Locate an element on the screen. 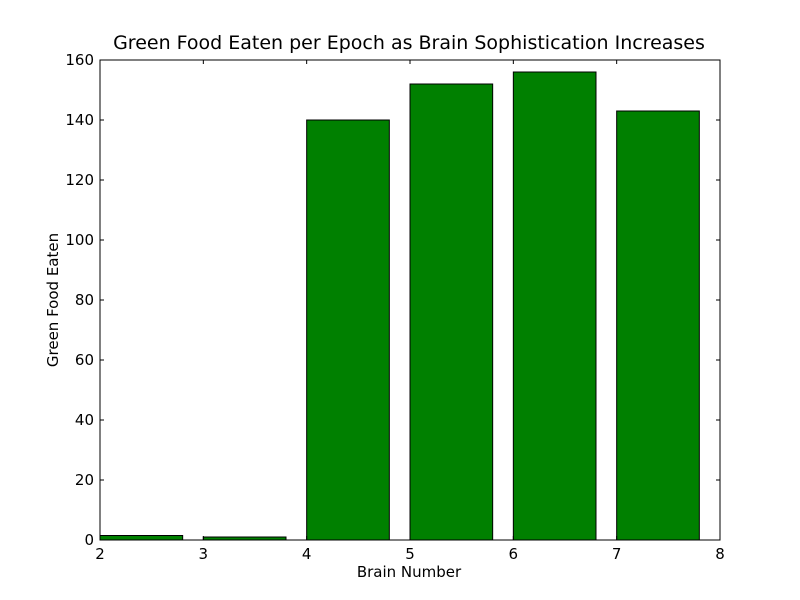  x-tick-label-5: 5 is located at coordinates (410, 554).